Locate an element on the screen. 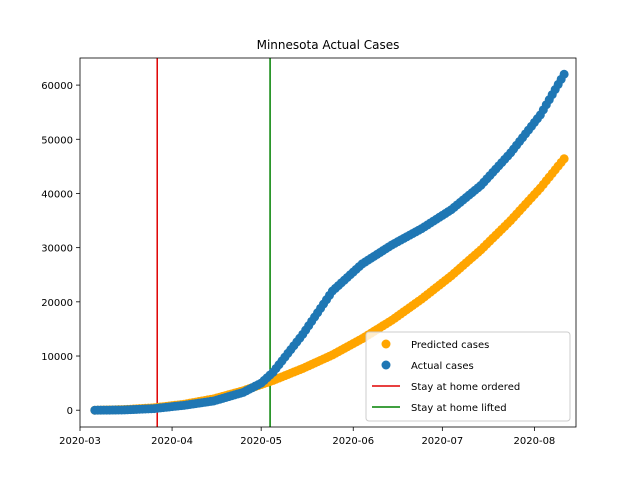  x-tick-label: 2020-04 is located at coordinates (172, 441).